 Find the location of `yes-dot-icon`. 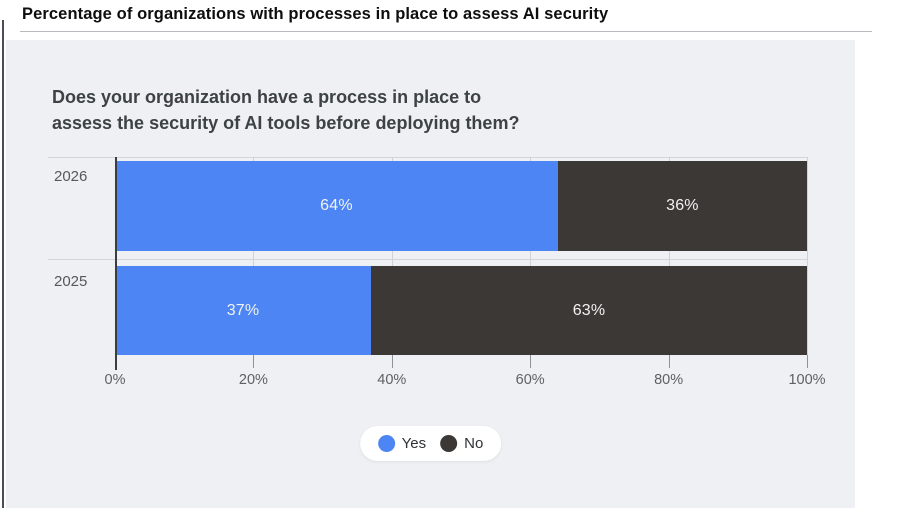

yes-dot-icon is located at coordinates (386, 443).